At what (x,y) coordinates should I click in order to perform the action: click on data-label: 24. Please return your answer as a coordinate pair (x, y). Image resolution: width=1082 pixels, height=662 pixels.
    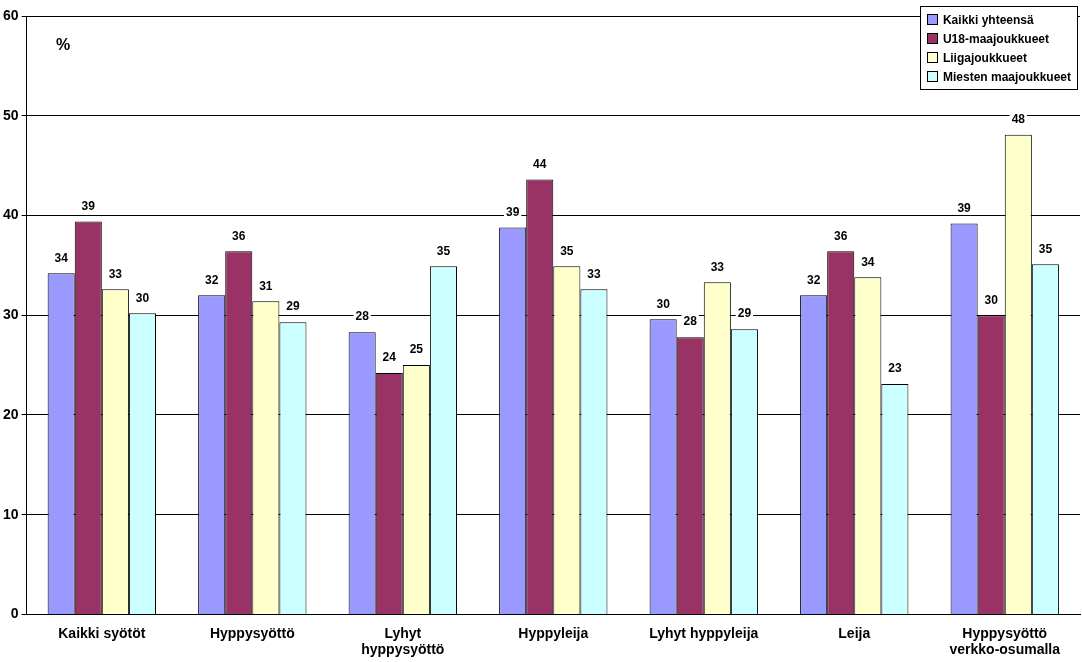
    Looking at the image, I should click on (389, 357).